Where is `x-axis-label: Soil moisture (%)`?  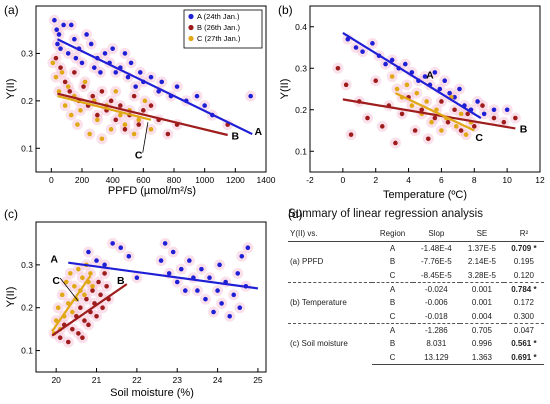 x-axis-label: Soil moisture (%) is located at coordinates (152, 393).